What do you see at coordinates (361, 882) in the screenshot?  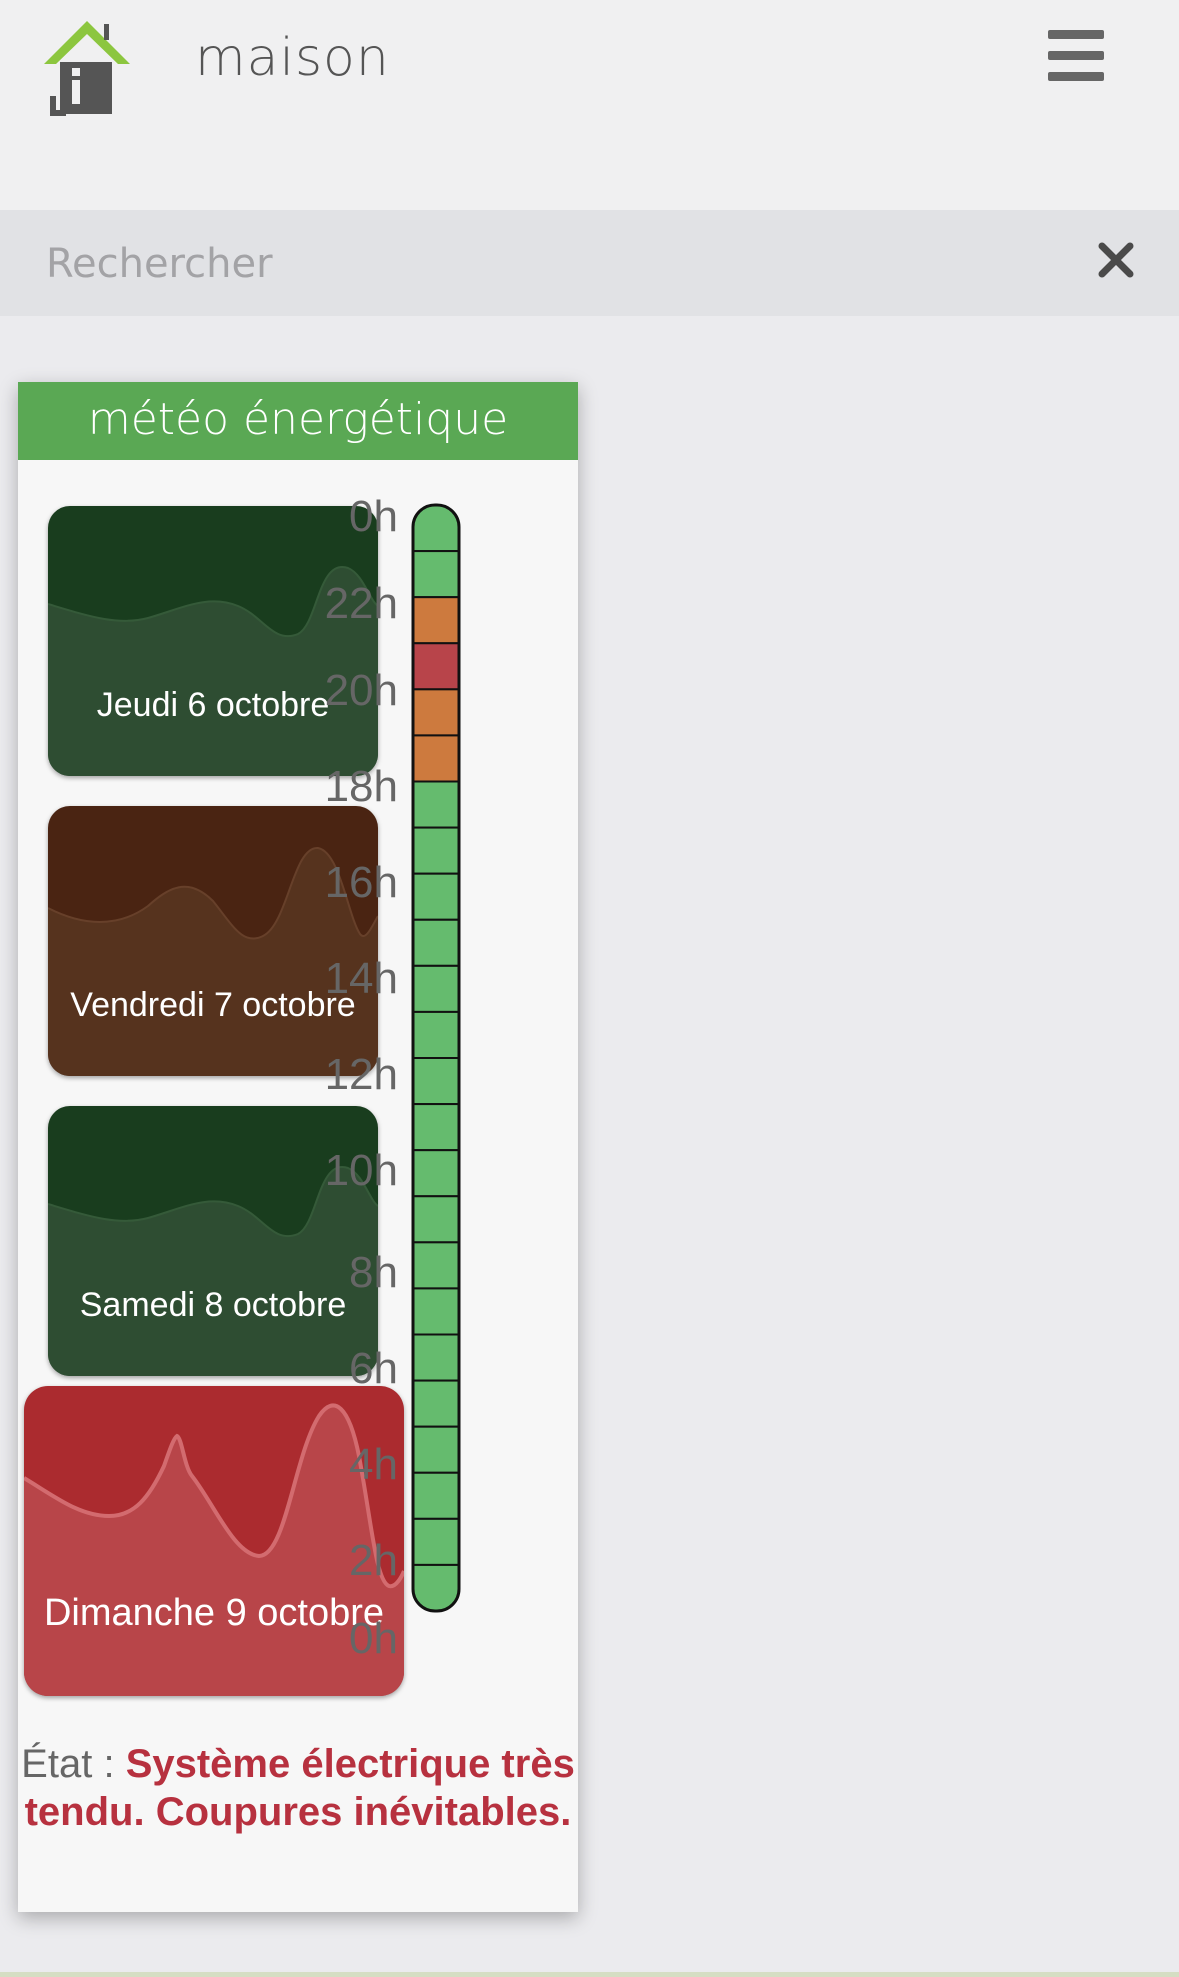 I see `hour-label: 16h` at bounding box center [361, 882].